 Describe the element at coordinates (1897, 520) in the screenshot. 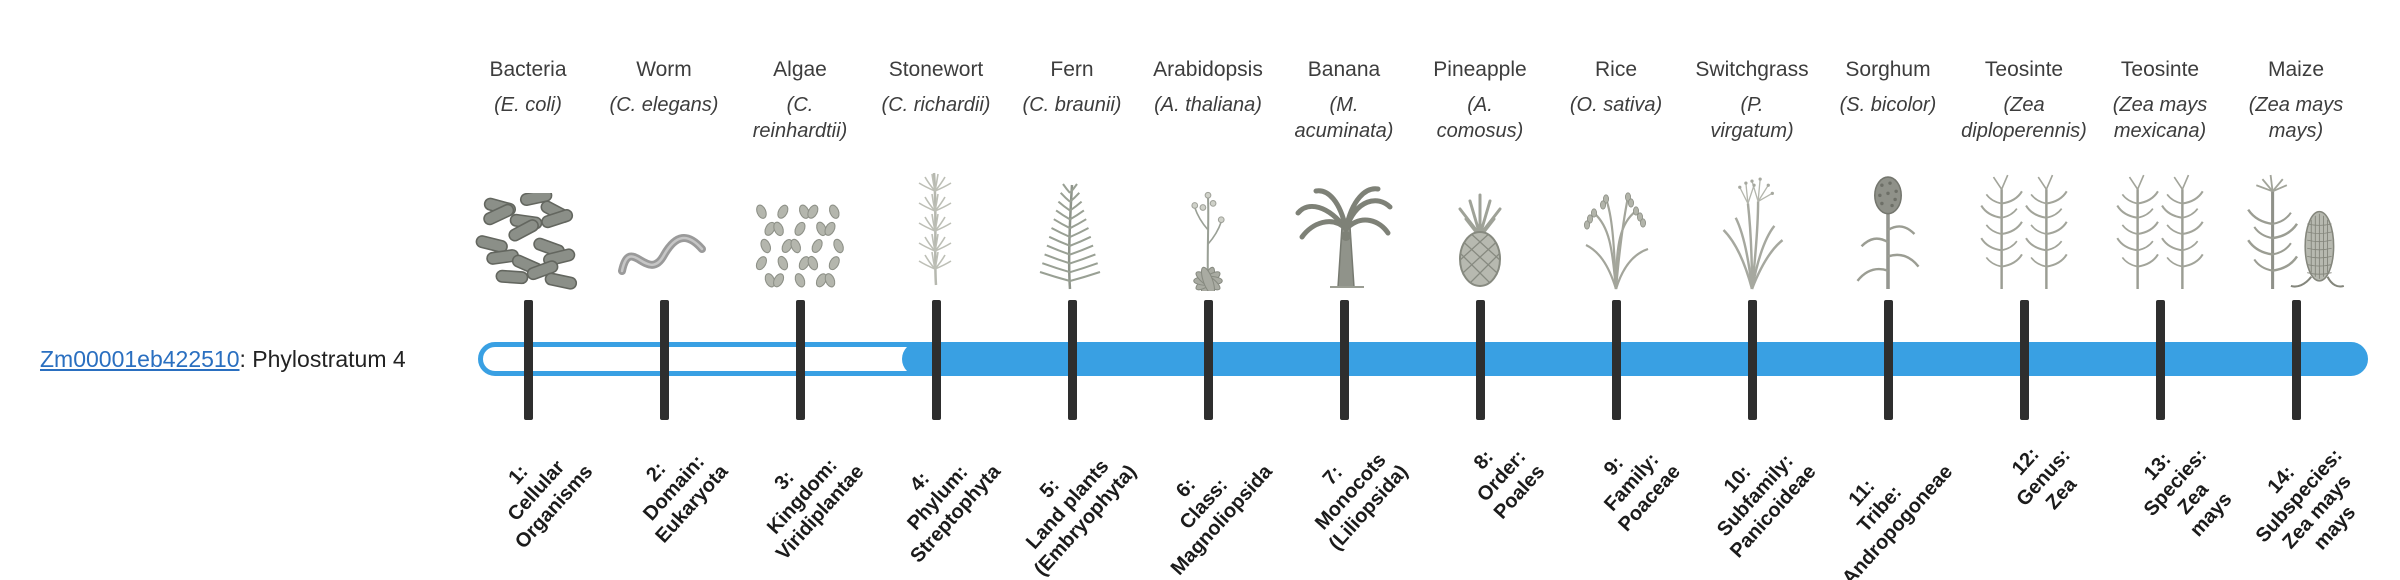

I see `phylostratum-label: 11: Tribe: Andropogoneae` at that location.